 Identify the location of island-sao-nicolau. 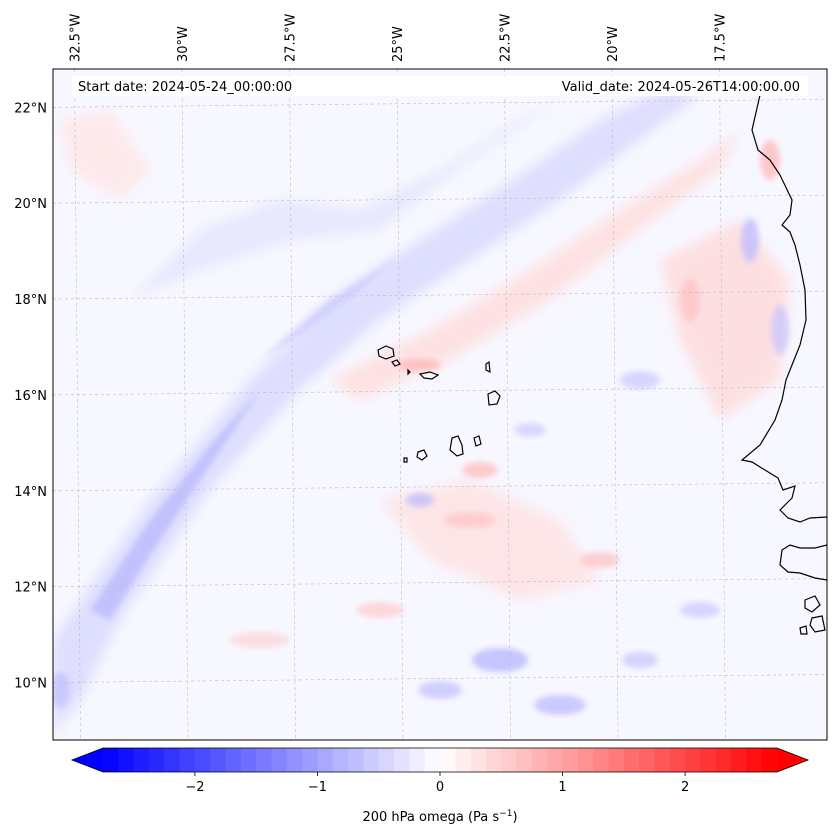
(429, 375).